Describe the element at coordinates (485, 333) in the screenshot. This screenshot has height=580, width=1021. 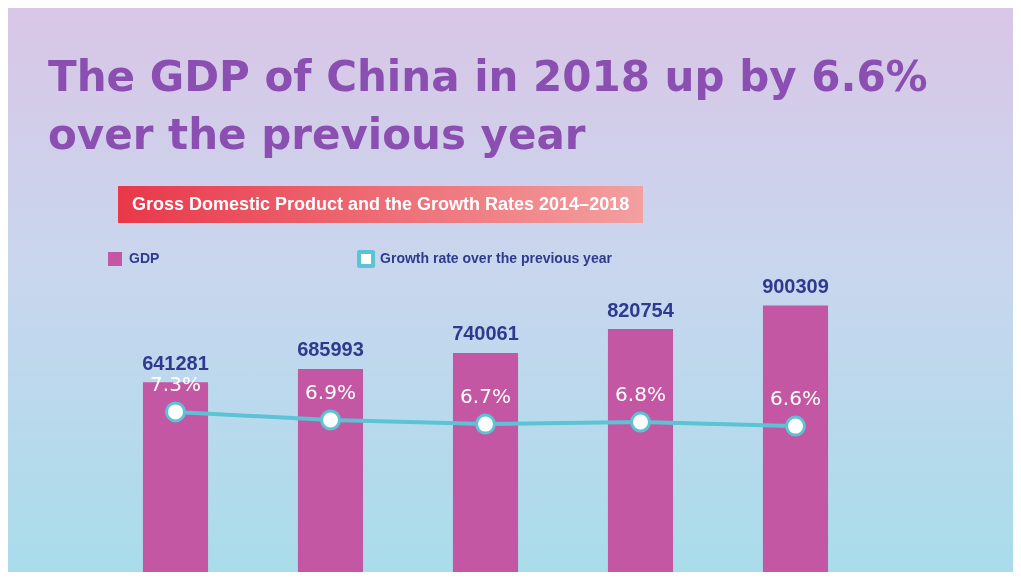
I see `data-label: 740061` at that location.